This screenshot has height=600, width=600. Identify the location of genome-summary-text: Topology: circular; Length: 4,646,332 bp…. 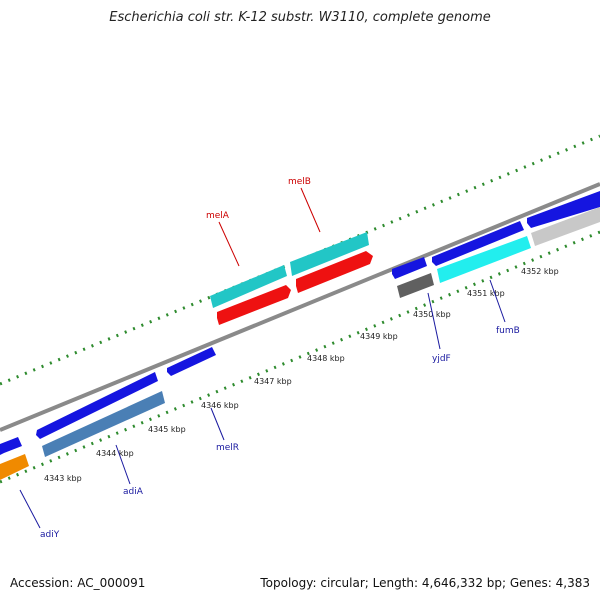
(425, 583).